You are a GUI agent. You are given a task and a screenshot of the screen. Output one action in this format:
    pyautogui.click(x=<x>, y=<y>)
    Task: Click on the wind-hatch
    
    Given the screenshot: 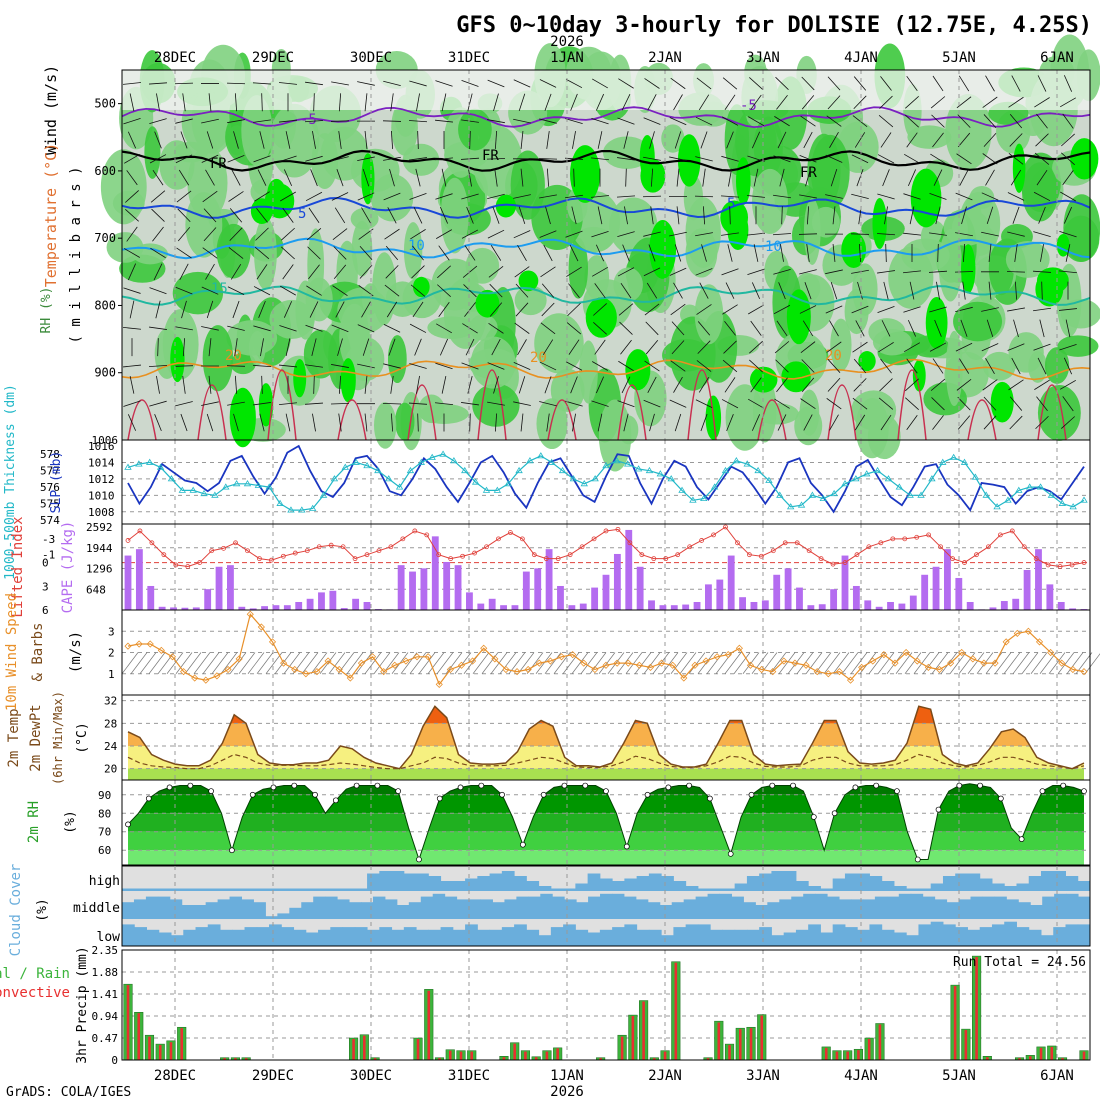 What is the action you would take?
    pyautogui.click(x=760, y=663)
    